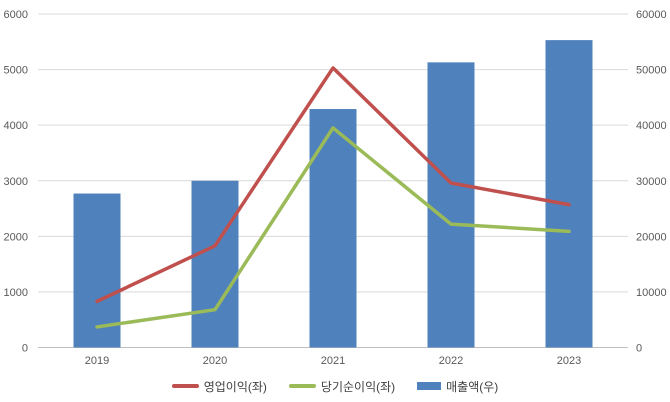 The height and width of the screenshot is (402, 670). What do you see at coordinates (569, 361) in the screenshot?
I see `x-axis-label: 2023` at bounding box center [569, 361].